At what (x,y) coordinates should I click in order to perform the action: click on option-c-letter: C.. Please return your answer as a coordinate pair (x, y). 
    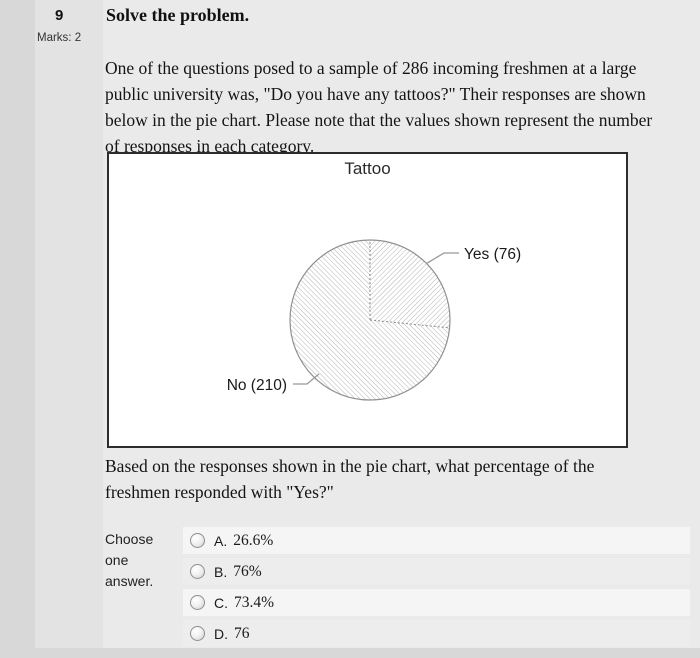
    Looking at the image, I should click on (221, 602).